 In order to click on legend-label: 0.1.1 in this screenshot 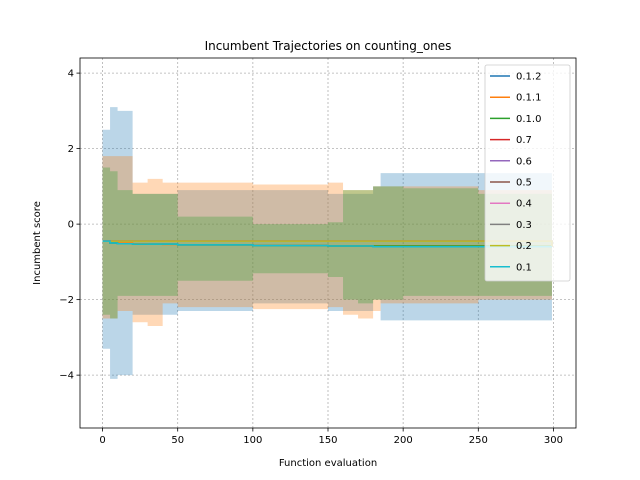, I will do `click(528, 98)`.